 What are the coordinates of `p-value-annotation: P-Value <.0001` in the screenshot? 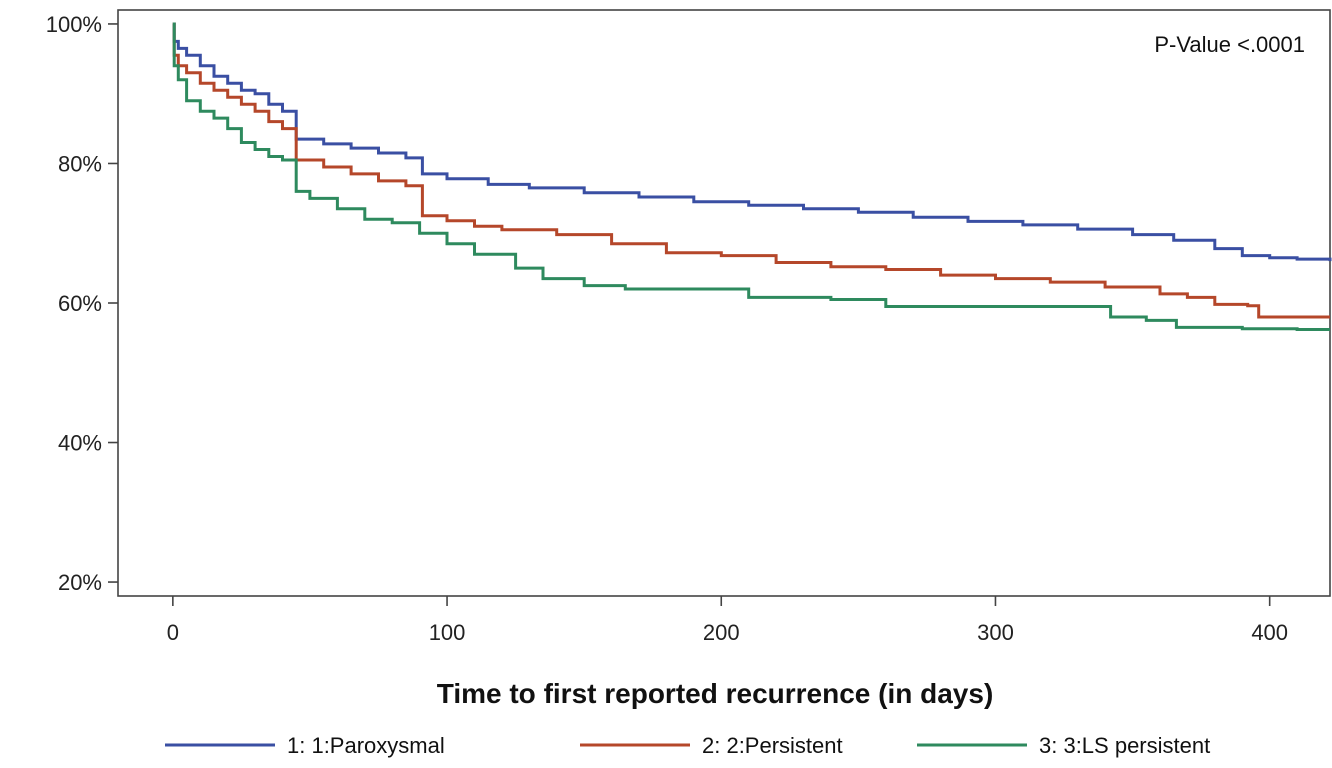 It's located at (1229, 44).